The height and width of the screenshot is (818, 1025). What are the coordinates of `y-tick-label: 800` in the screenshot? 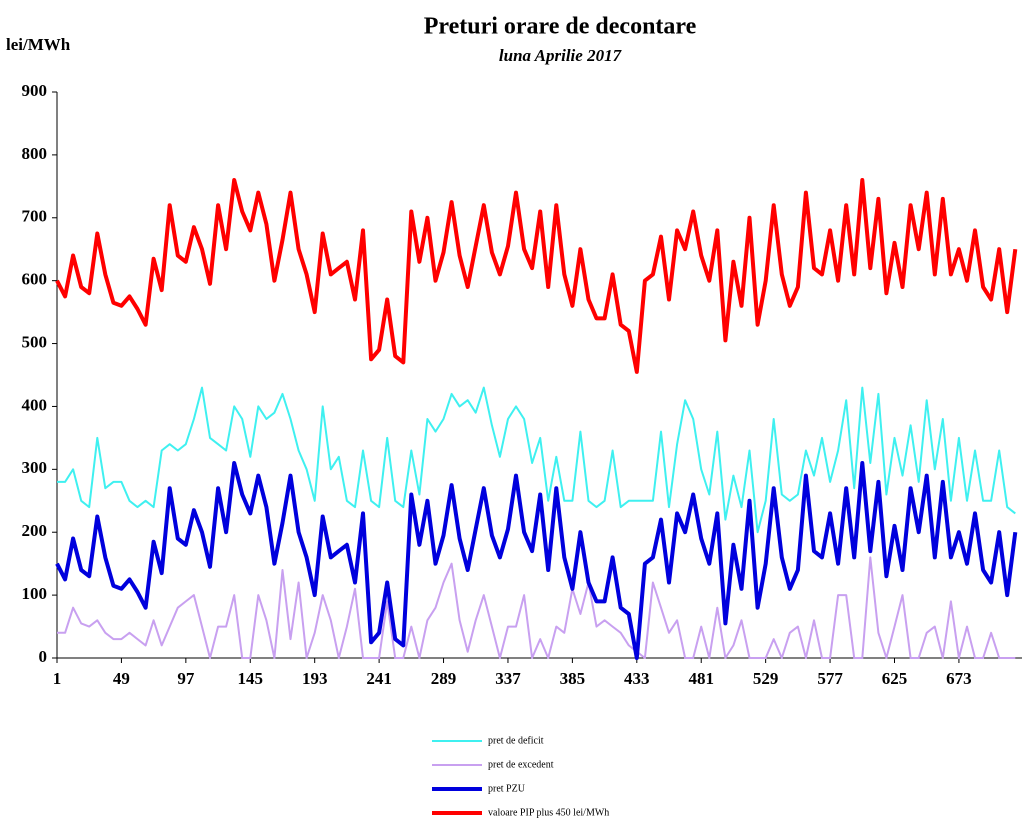 It's located at (35, 153).